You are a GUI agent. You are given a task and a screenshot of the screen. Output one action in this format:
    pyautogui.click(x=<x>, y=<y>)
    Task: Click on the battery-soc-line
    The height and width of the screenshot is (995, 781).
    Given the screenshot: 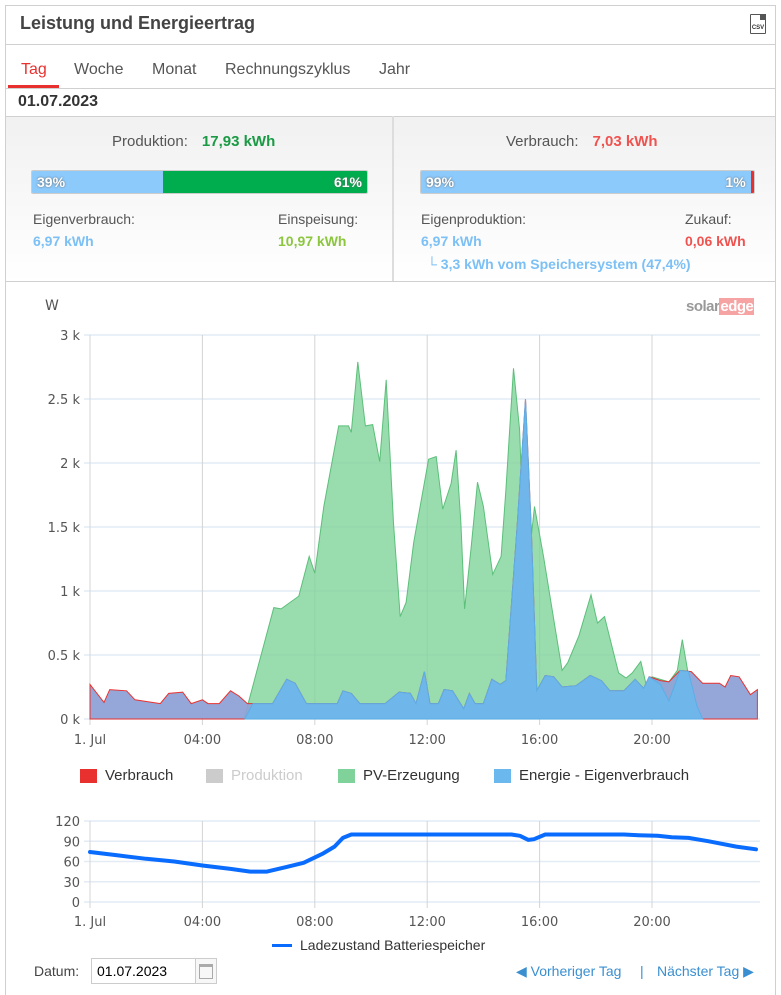 What is the action you would take?
    pyautogui.click(x=423, y=853)
    